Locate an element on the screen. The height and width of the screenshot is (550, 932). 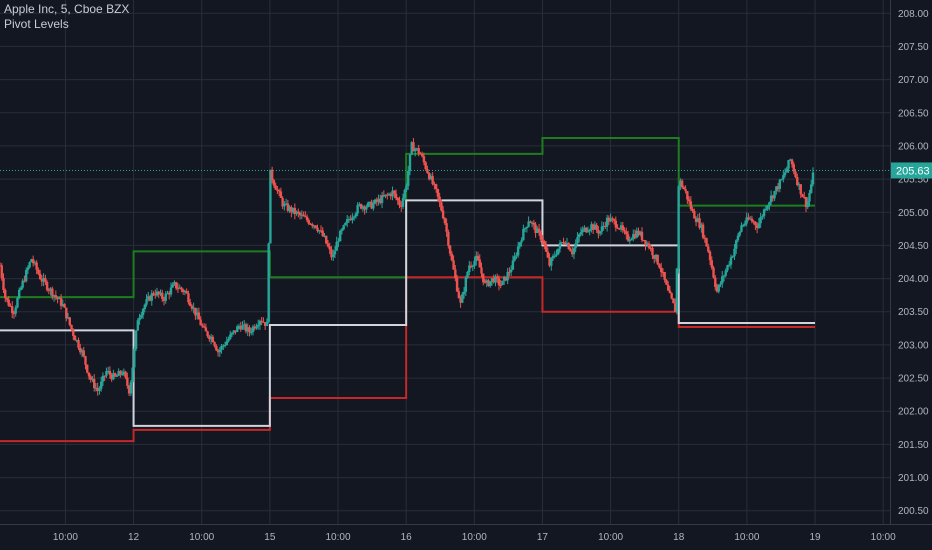
y-tick-label-12: 202.00 is located at coordinates (913, 412).